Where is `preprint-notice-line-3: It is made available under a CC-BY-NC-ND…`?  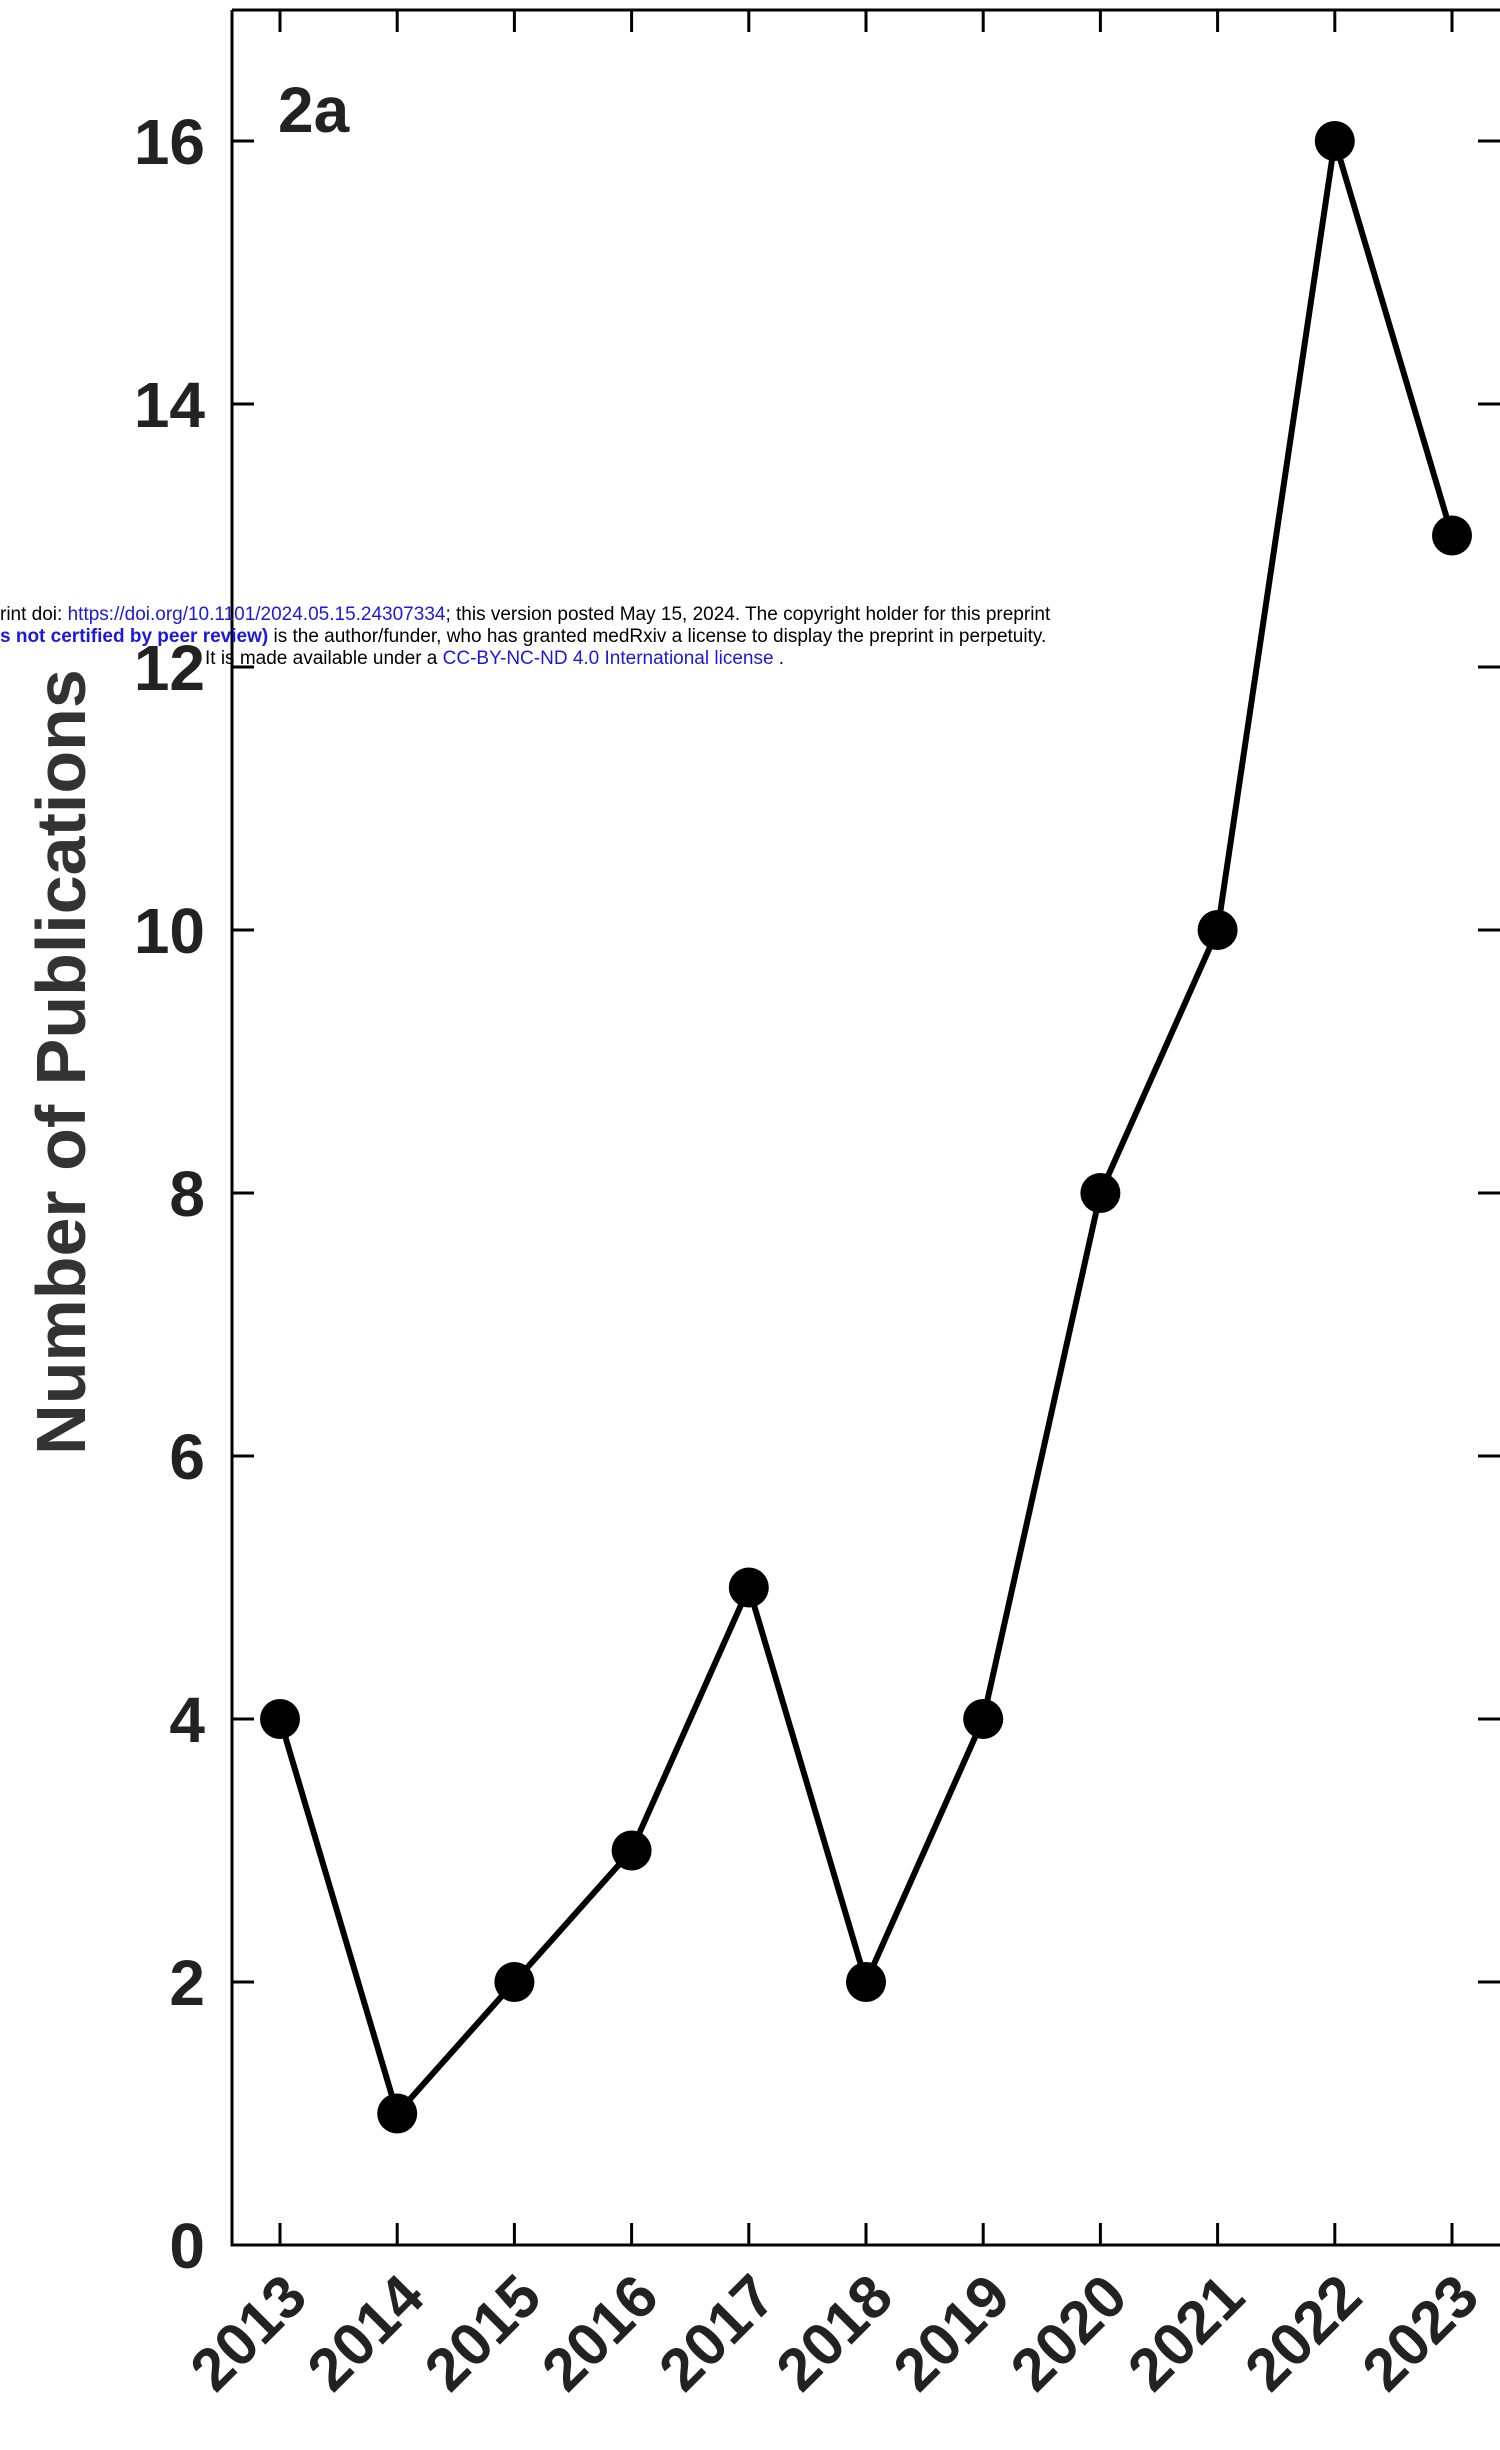 preprint-notice-line-3: It is made available under a CC-BY-NC-ND… is located at coordinates (494, 659).